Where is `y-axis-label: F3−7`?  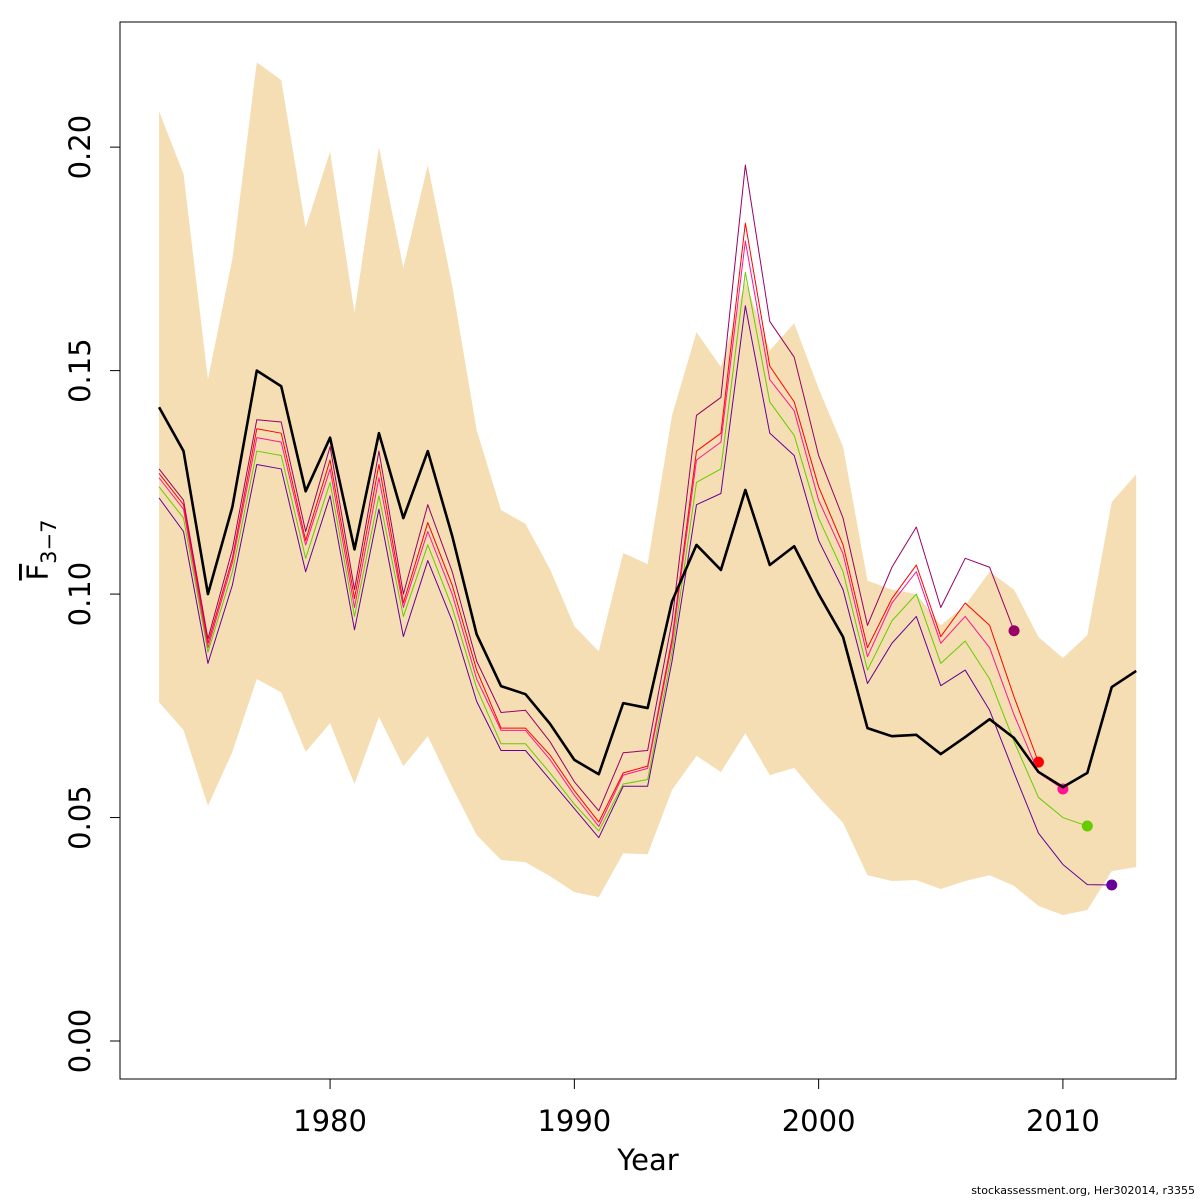
y-axis-label: F3−7 is located at coordinates (41, 549).